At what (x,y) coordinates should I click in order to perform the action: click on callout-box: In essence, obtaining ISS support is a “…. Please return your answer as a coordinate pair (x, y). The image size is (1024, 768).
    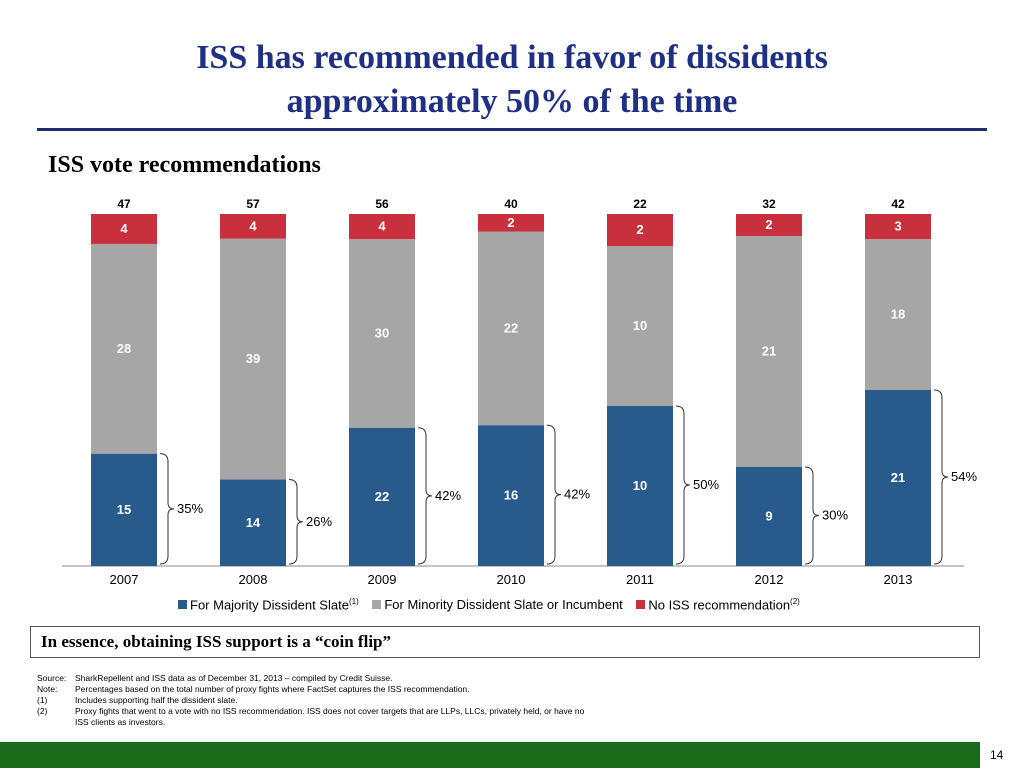
    Looking at the image, I should click on (505, 642).